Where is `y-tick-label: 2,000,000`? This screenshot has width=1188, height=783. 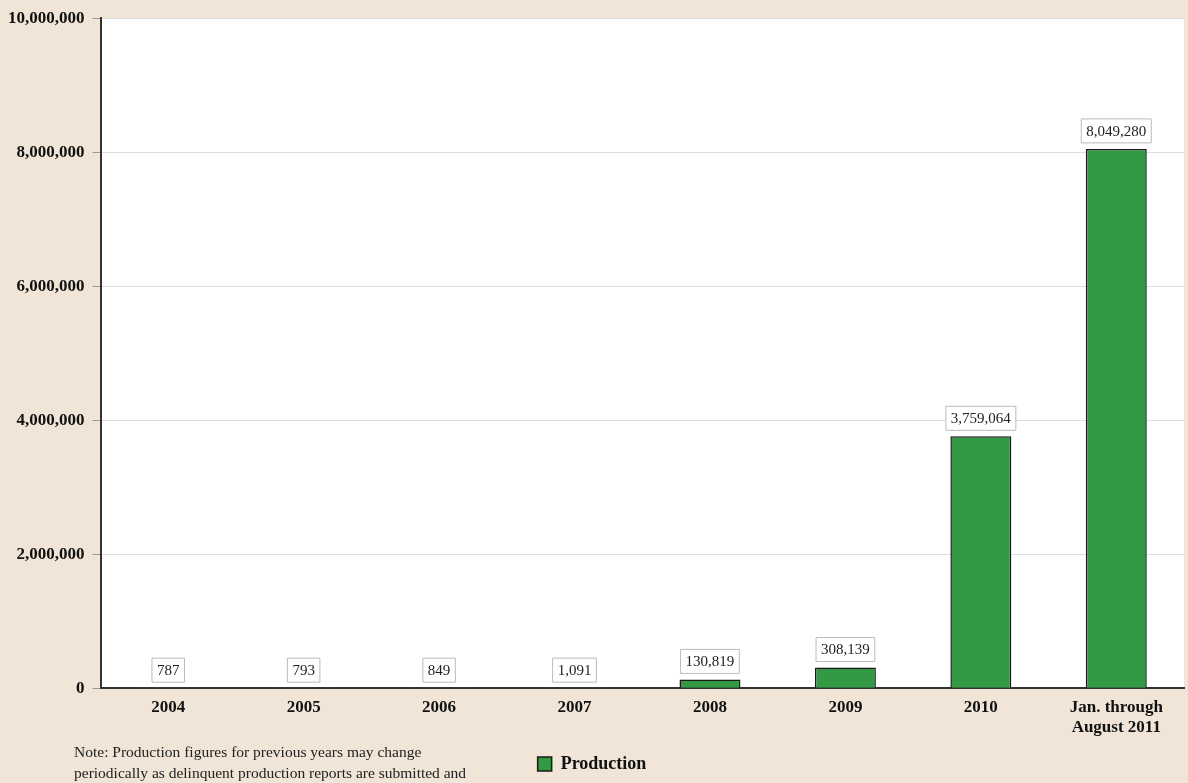
y-tick-label: 2,000,000 is located at coordinates (50, 553).